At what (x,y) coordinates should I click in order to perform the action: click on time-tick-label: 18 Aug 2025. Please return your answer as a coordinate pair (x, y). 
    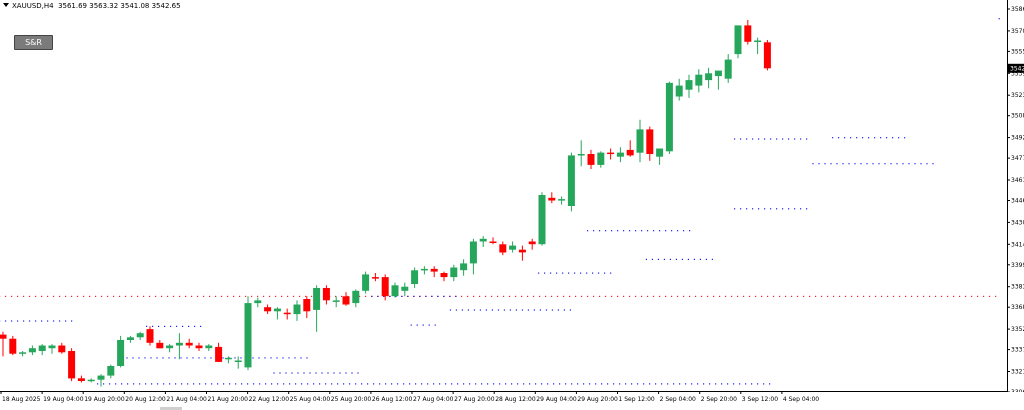
    Looking at the image, I should click on (21, 399).